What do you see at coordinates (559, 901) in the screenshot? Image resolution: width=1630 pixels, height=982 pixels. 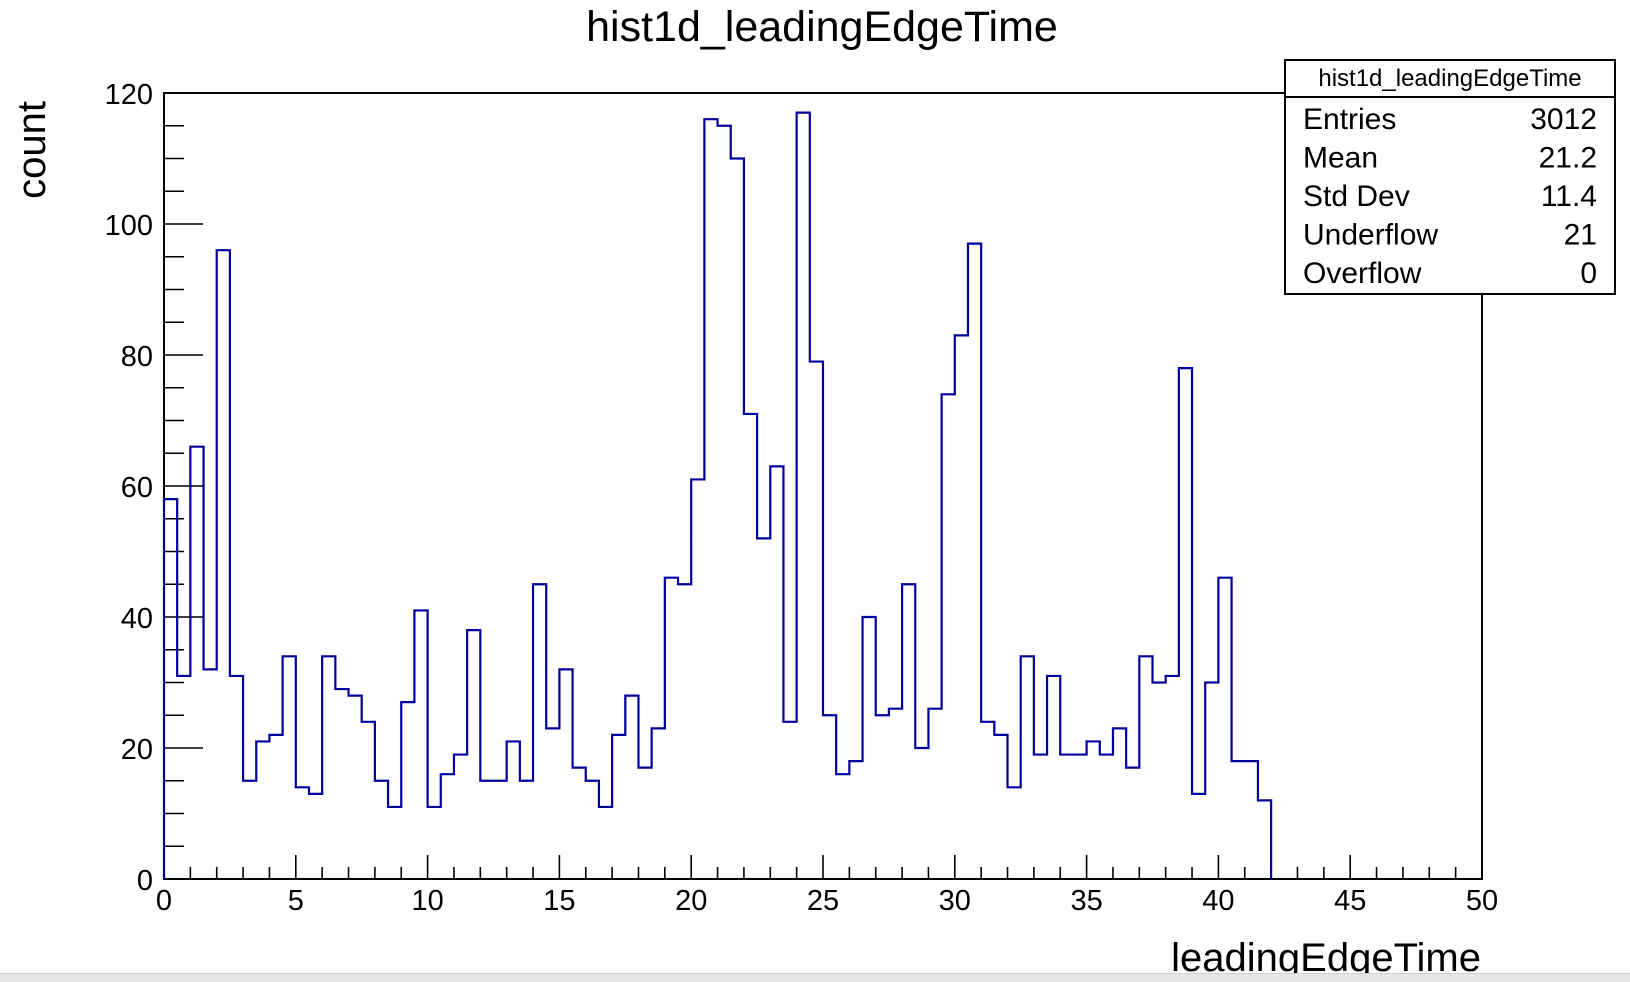 I see `x-tick-label: 15` at bounding box center [559, 901].